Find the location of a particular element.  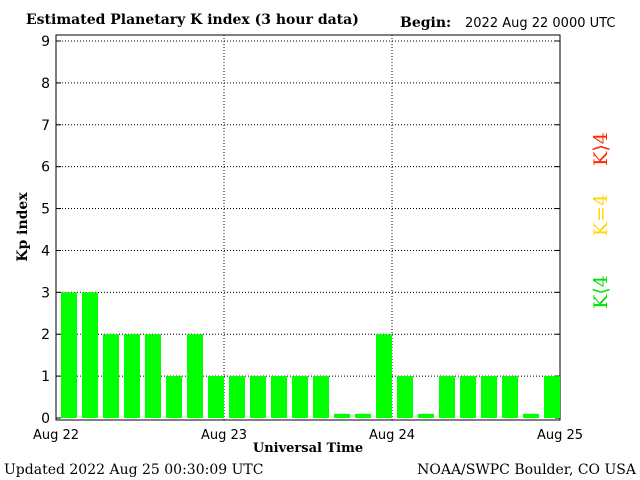

x-axis-label: Universal Time is located at coordinates (308, 448).